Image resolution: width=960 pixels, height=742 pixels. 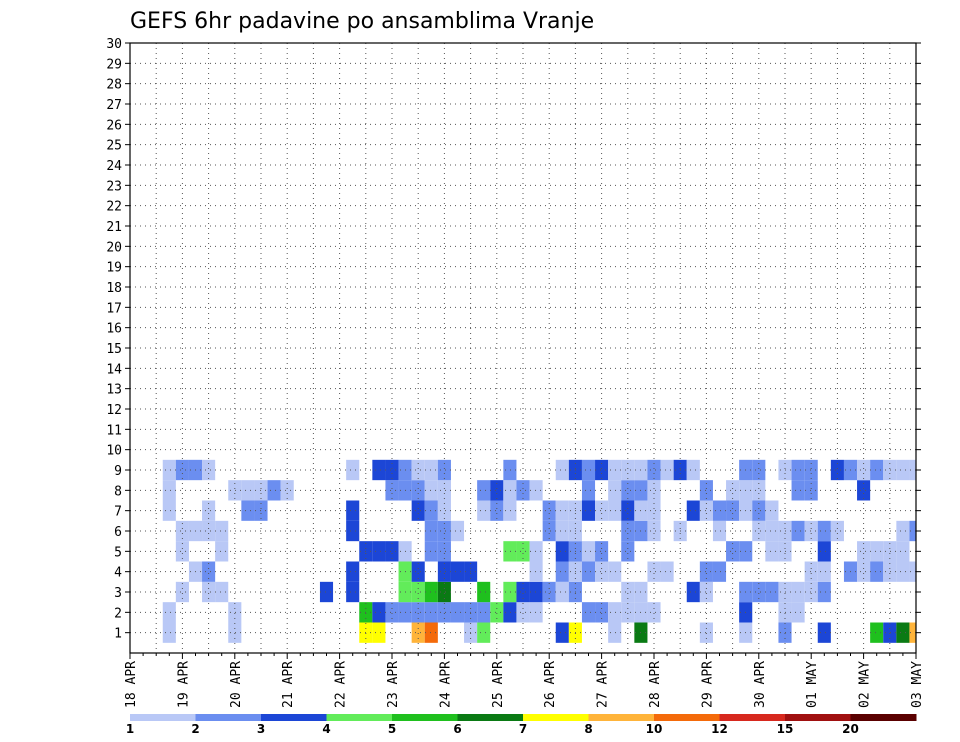 I want to click on y-tick-label: 25, so click(x=114, y=146).